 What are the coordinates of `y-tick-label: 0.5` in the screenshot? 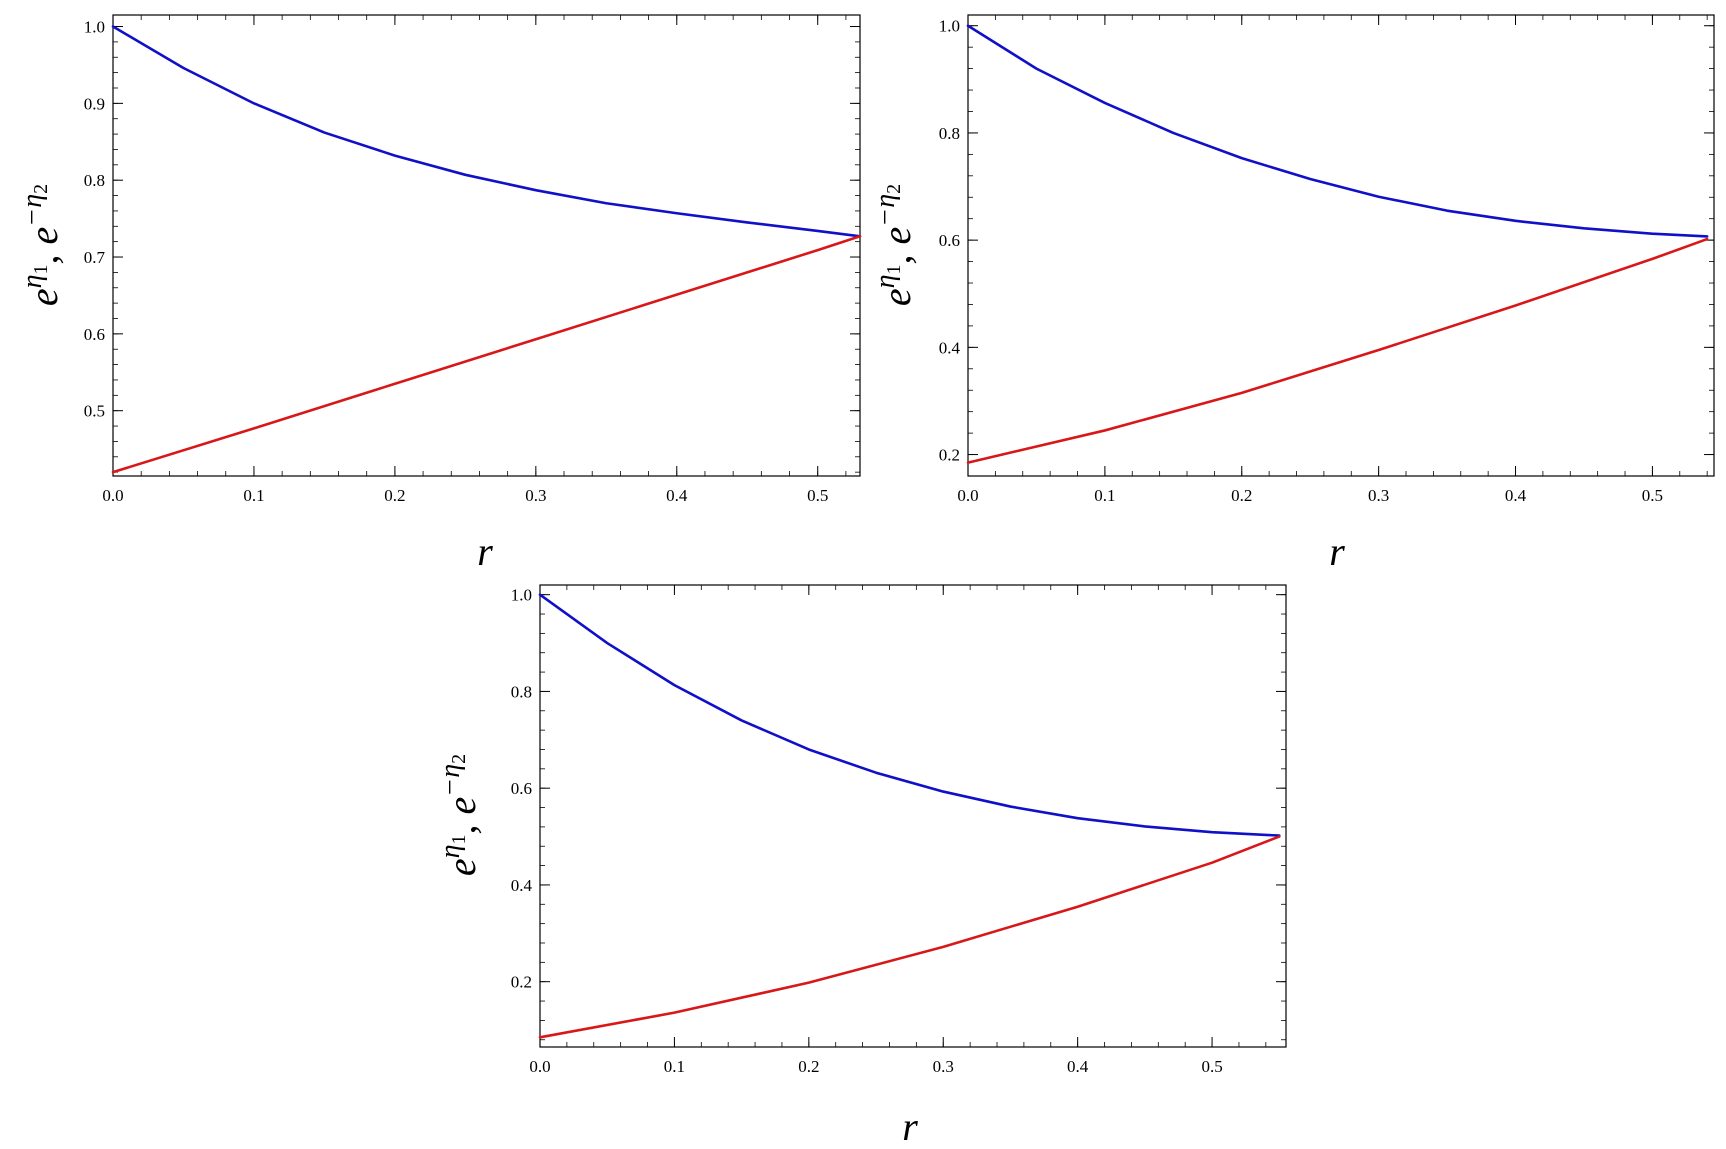 It's located at (94, 411).